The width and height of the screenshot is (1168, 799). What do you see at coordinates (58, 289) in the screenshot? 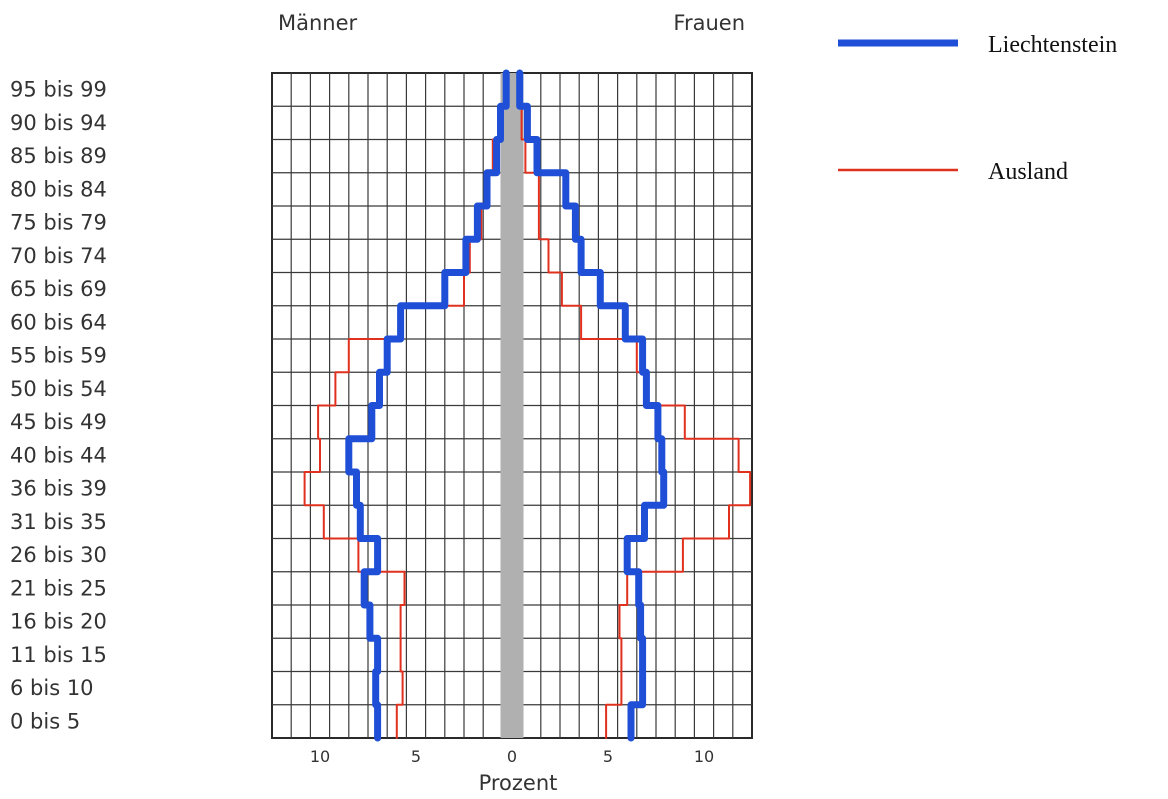
I see `age-label: 65 bis 69` at bounding box center [58, 289].